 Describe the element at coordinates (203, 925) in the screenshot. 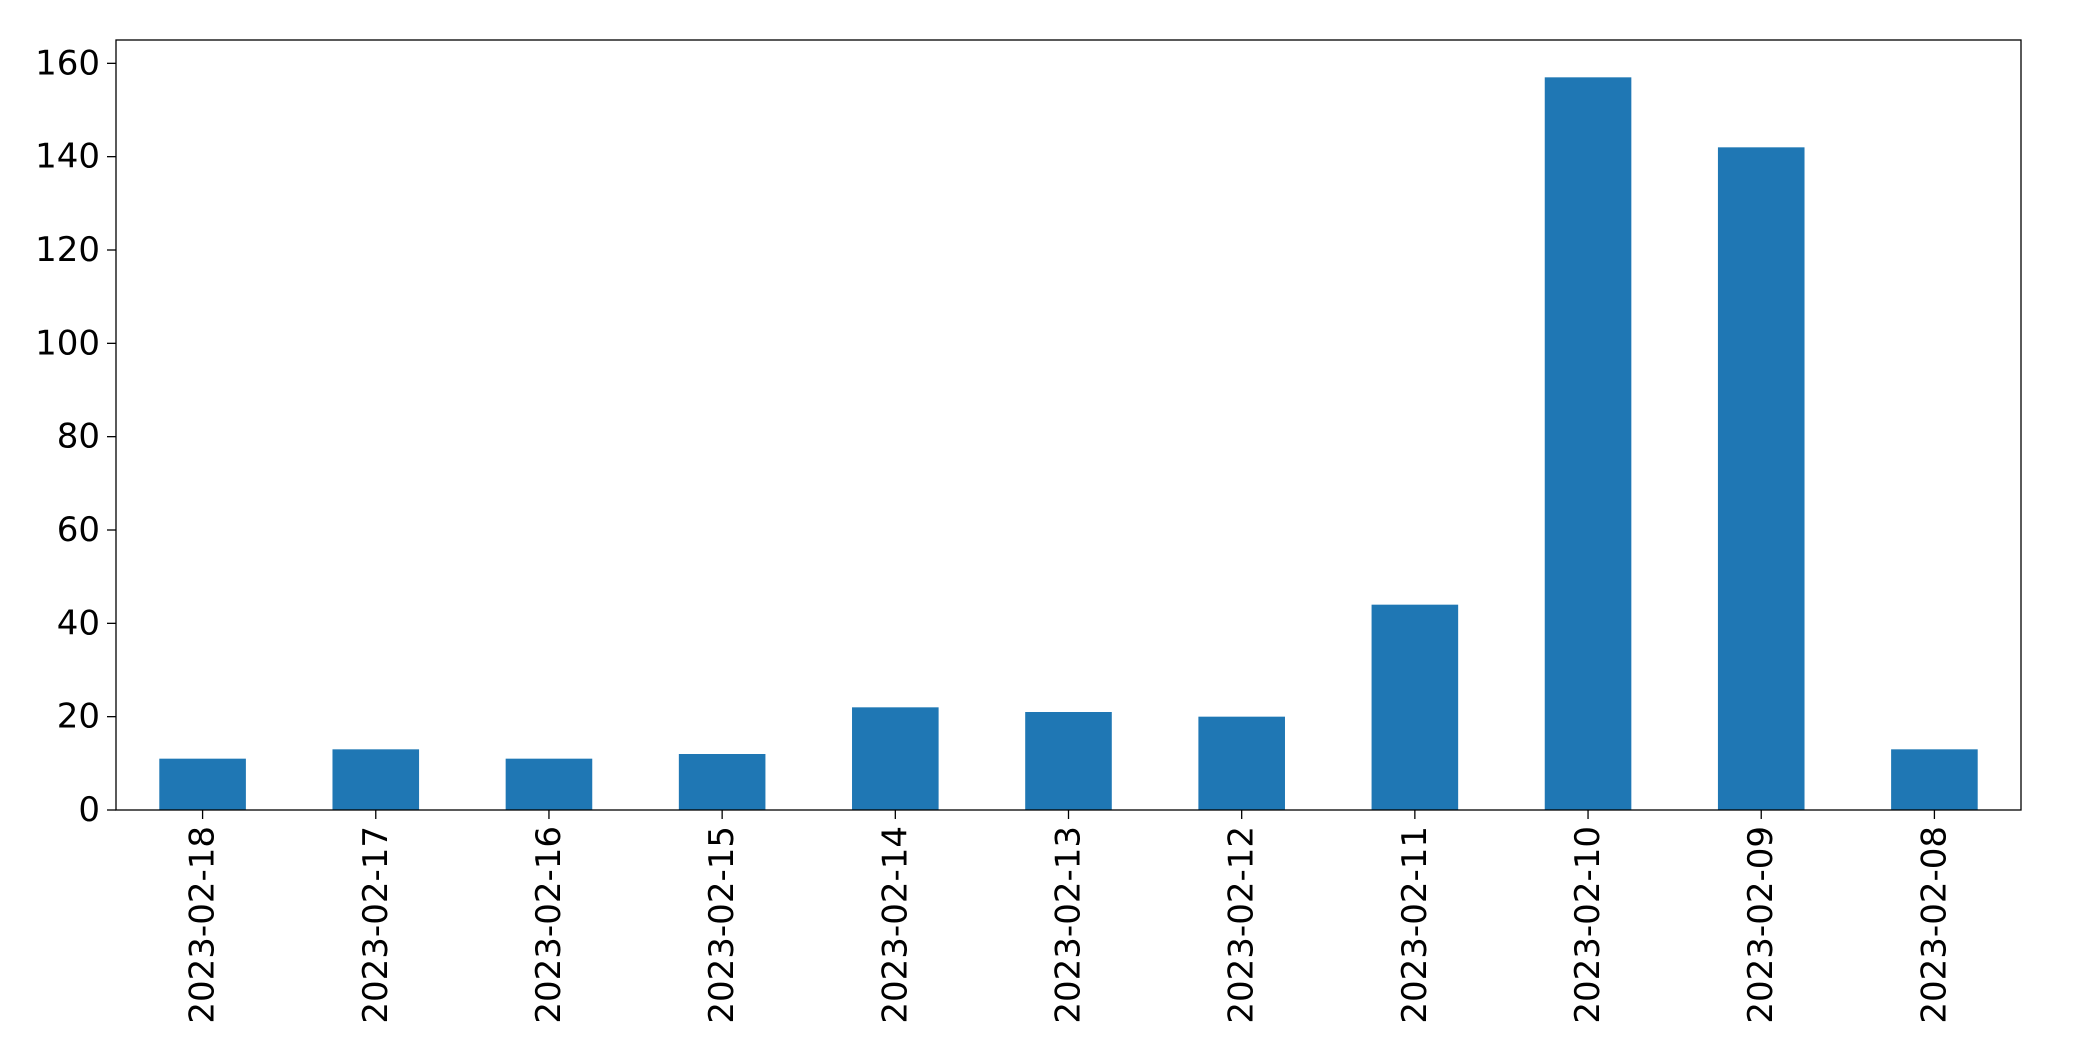

I see `x-tick-label: 2023-02-18` at that location.